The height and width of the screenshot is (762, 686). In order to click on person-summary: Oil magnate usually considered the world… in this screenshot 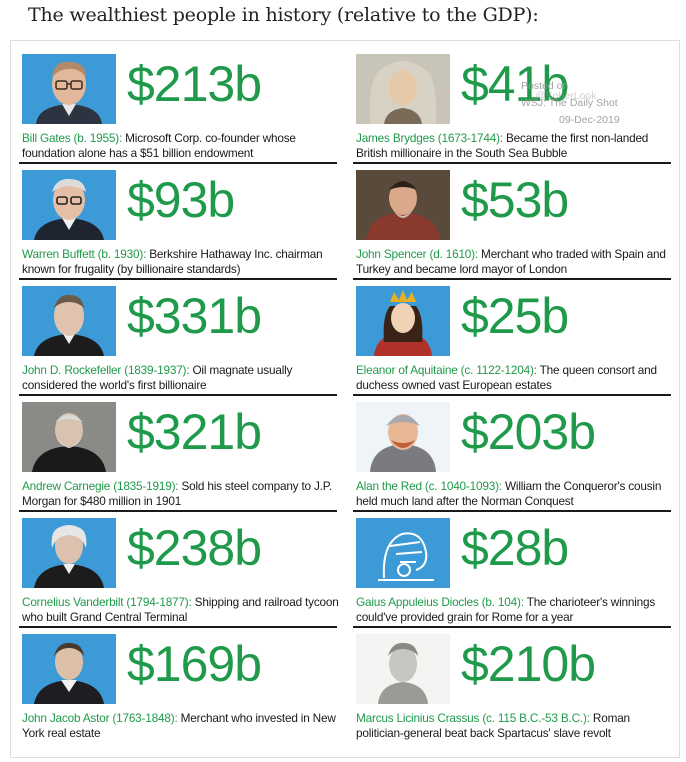, I will do `click(157, 377)`.